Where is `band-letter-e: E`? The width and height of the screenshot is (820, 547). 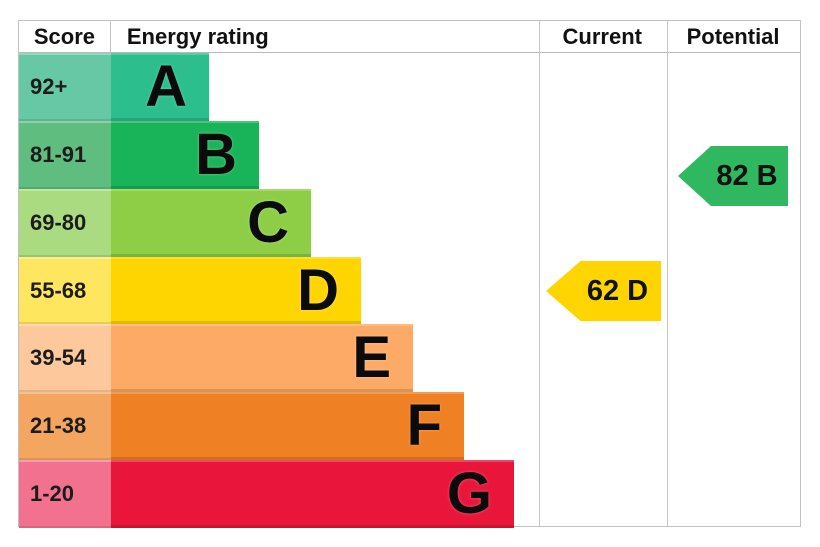
band-letter-e: E is located at coordinates (371, 358).